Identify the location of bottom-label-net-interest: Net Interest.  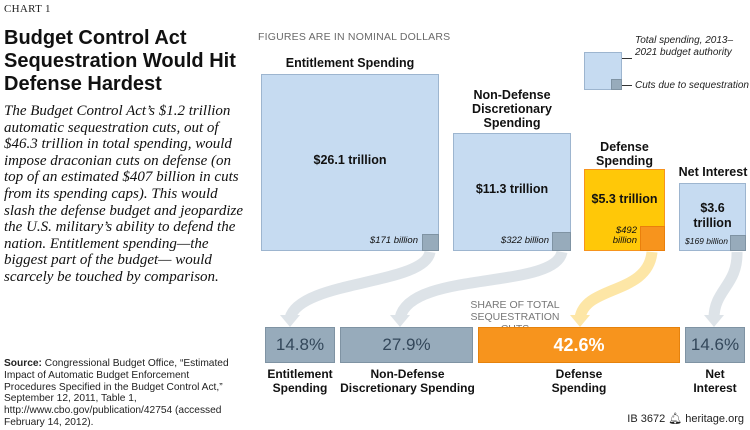
(715, 381).